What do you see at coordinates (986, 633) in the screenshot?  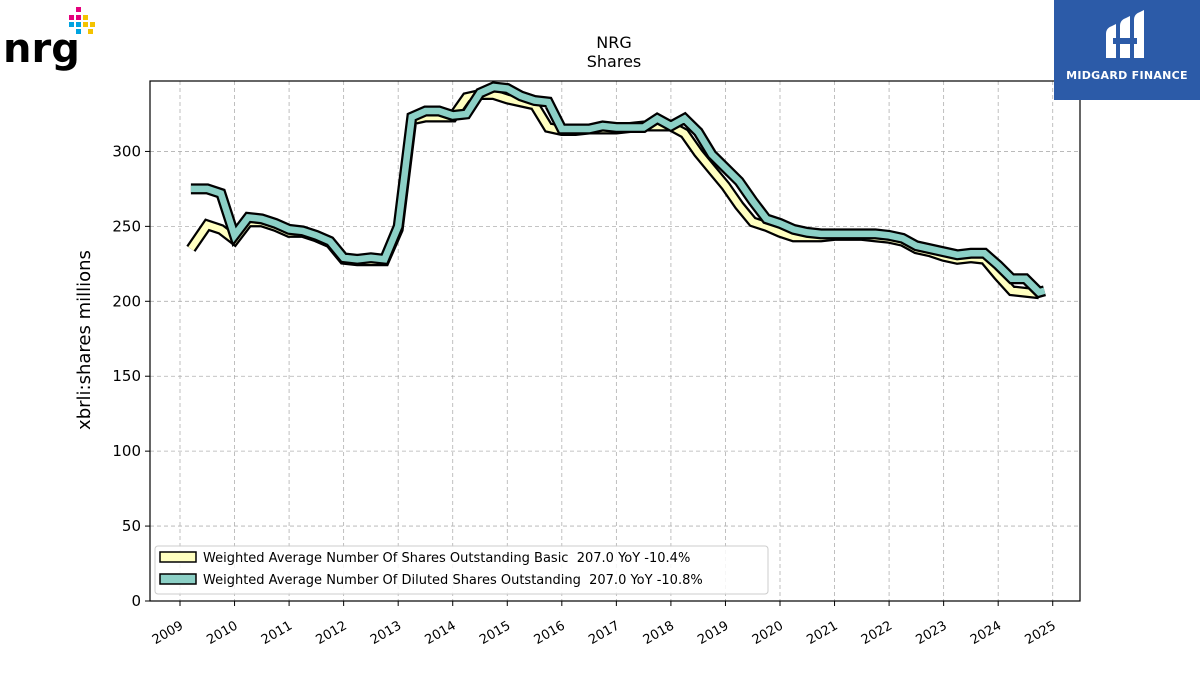 I see `x-tick-label: 2024` at bounding box center [986, 633].